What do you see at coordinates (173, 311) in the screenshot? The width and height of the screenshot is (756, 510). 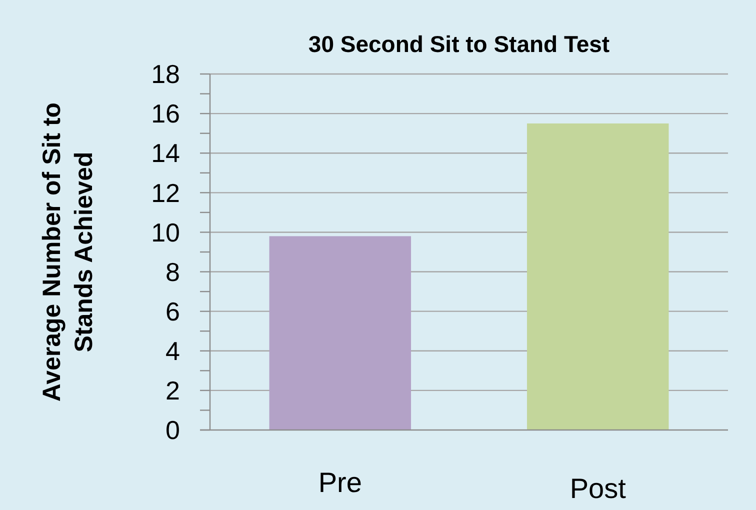 I see `y-tick-label: 6` at bounding box center [173, 311].